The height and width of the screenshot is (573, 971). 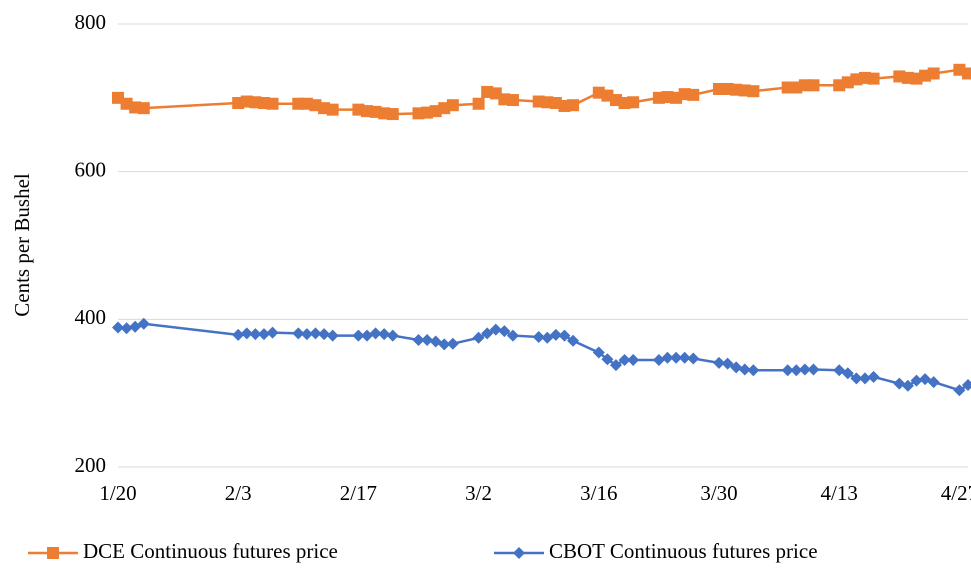 What do you see at coordinates (22, 245) in the screenshot?
I see `y-axis-label: Cents per Bushel` at bounding box center [22, 245].